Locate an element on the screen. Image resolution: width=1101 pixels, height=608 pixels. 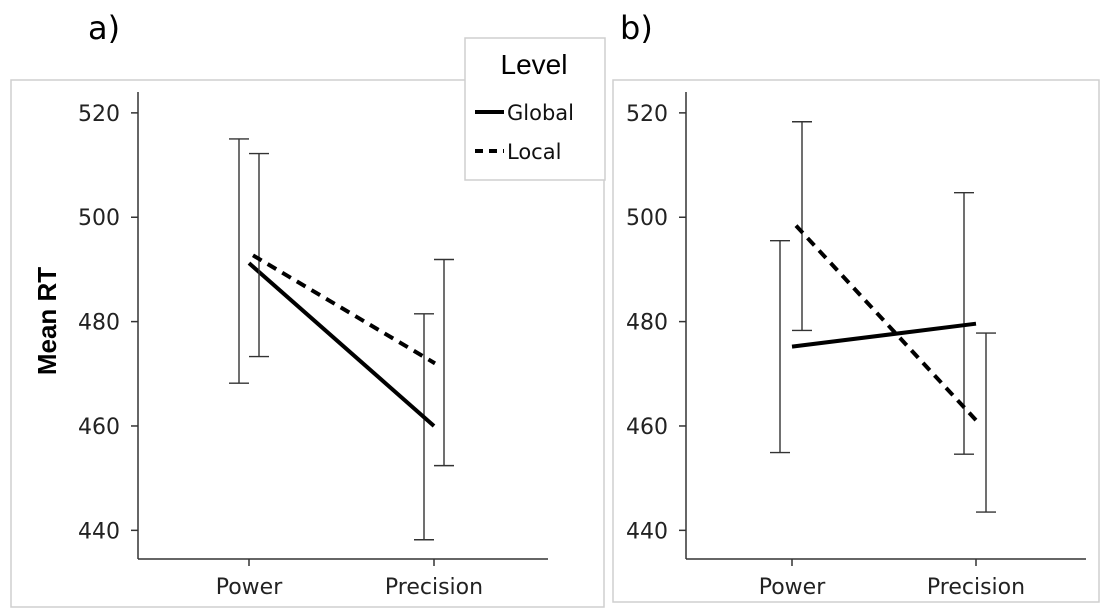
panel-a-y-tick-label: 460 is located at coordinates (99, 427).